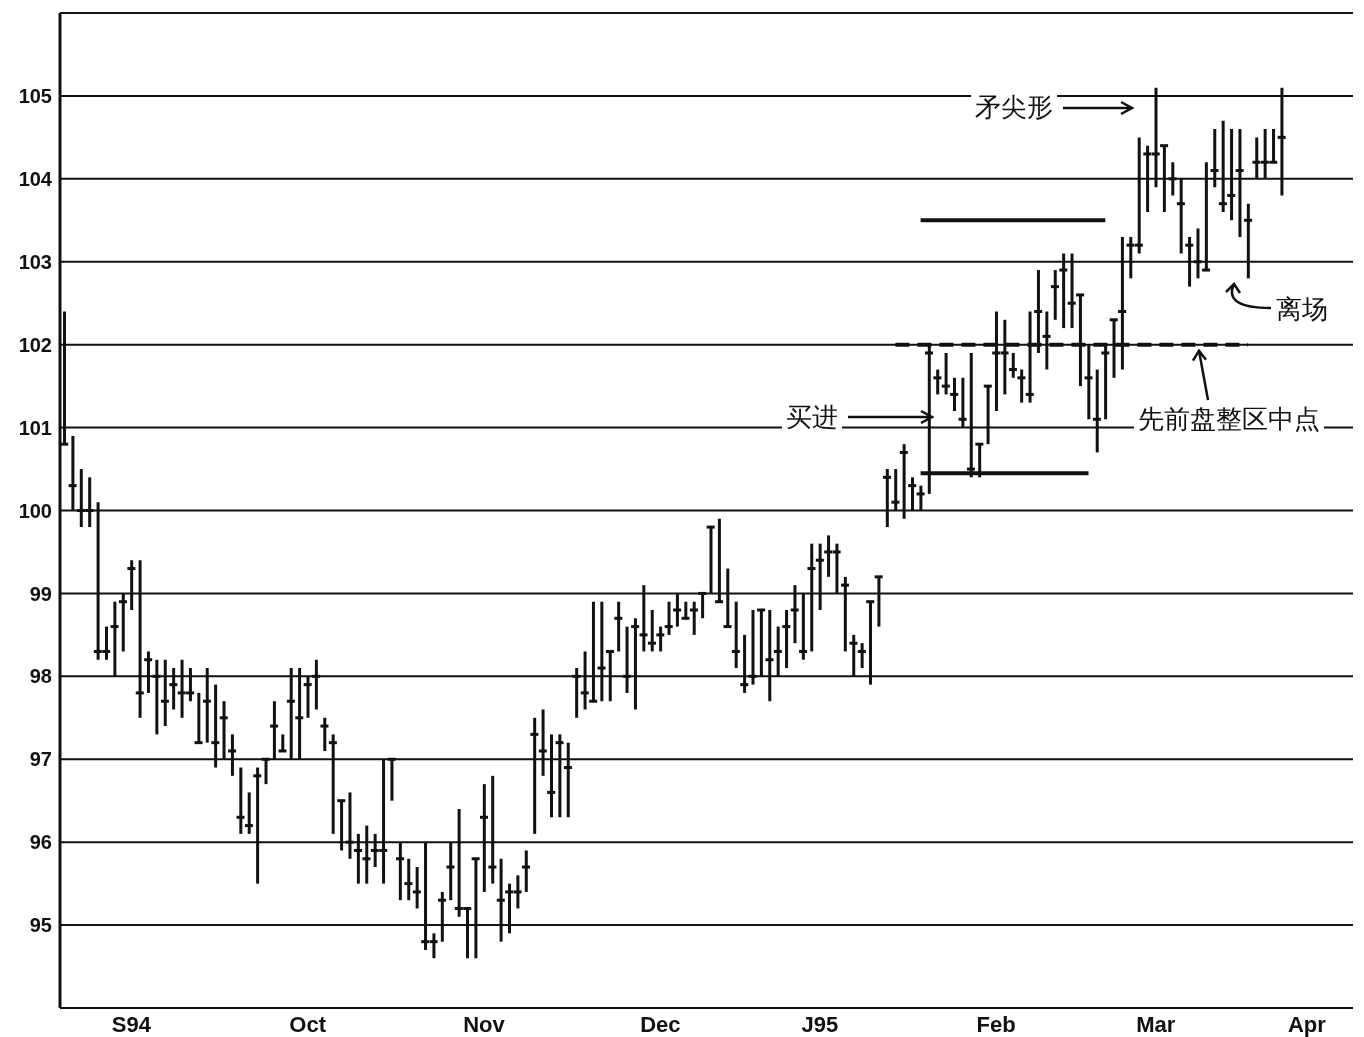 The image size is (1364, 1037). What do you see at coordinates (35, 510) in the screenshot?
I see `y-tick-label: 100` at bounding box center [35, 510].